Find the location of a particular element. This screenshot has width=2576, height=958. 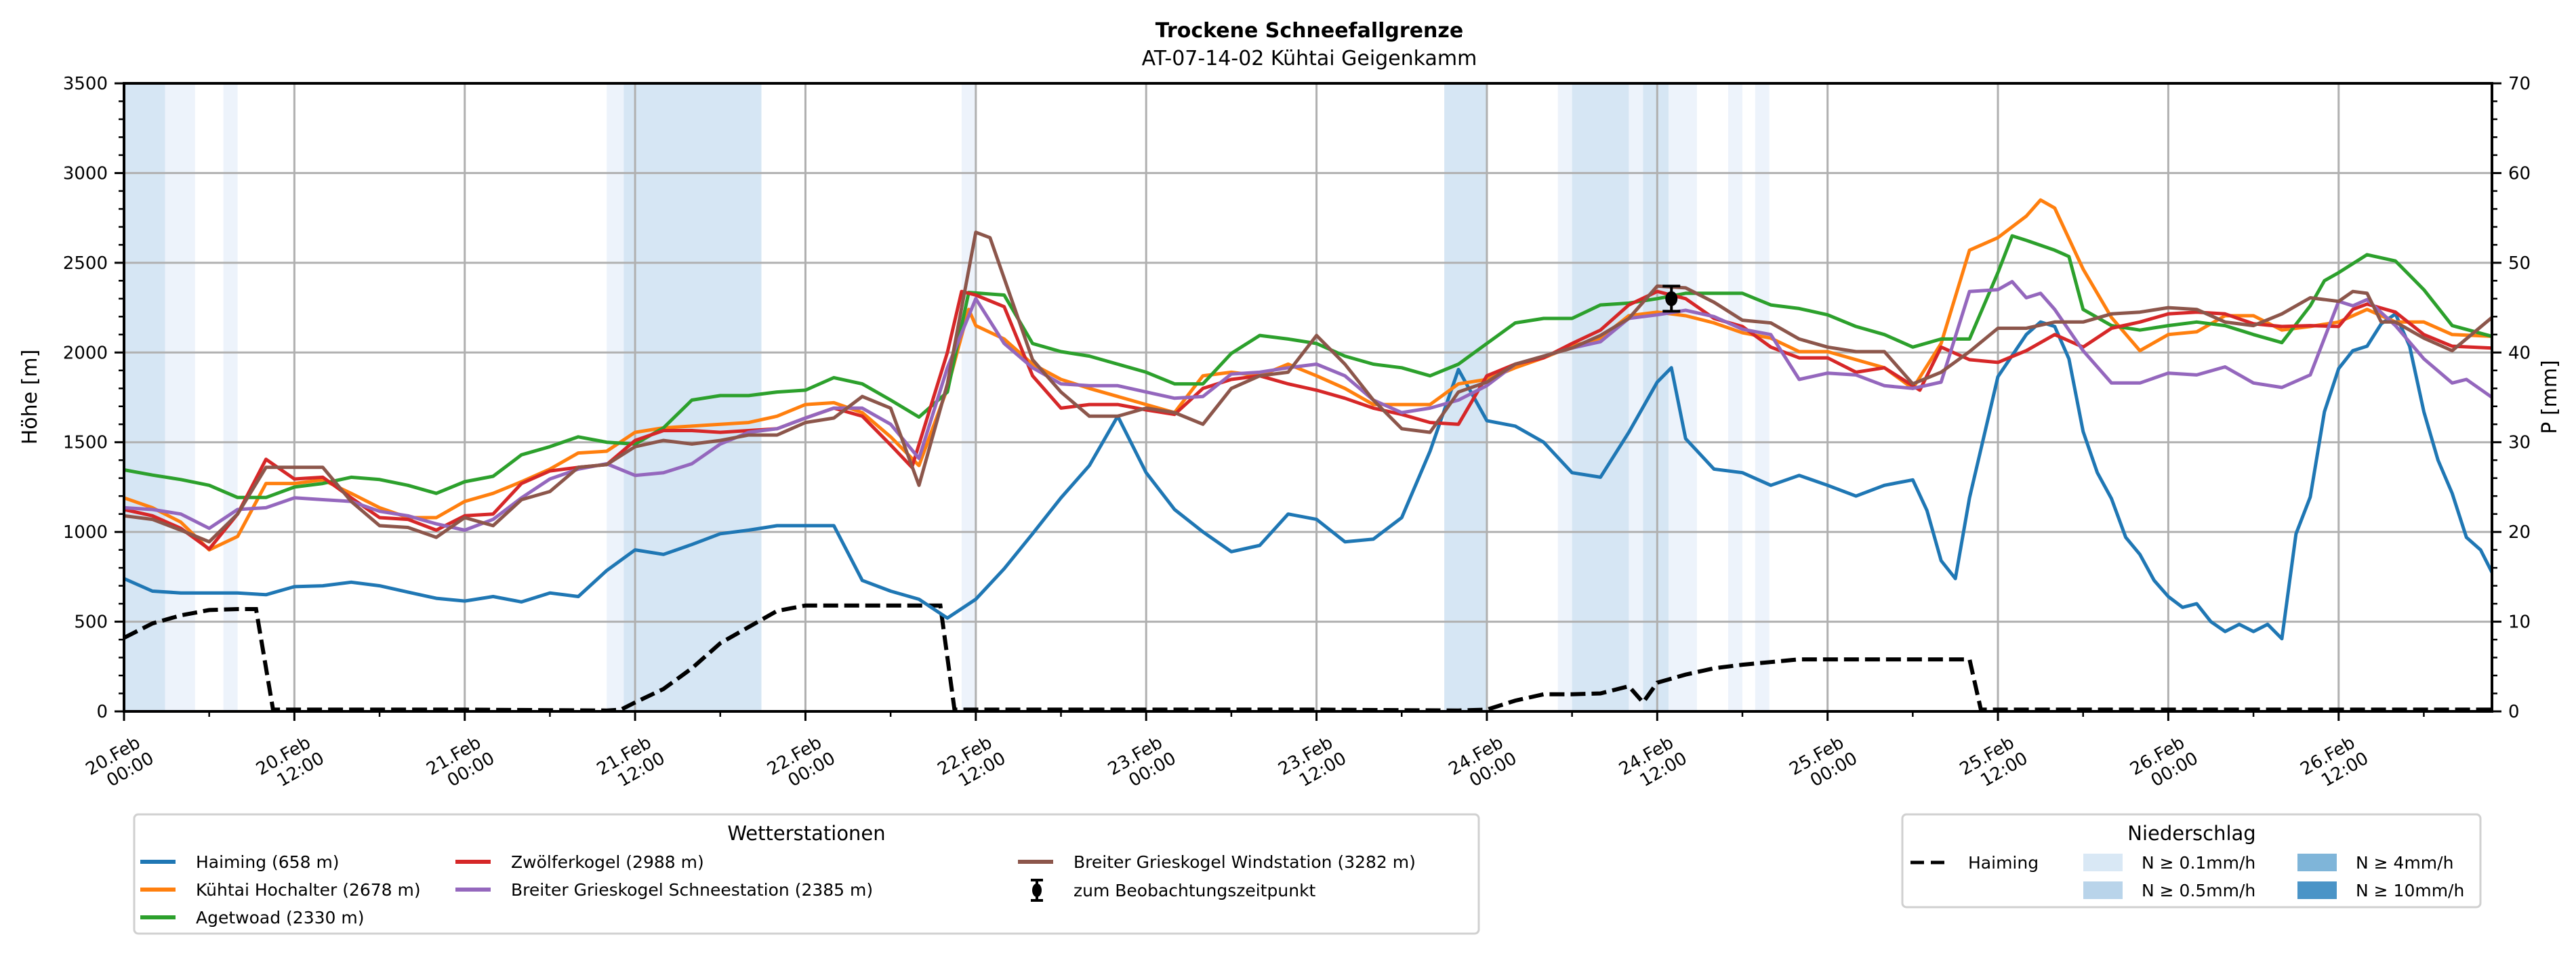

y-tick-label: 1500 is located at coordinates (86, 443).